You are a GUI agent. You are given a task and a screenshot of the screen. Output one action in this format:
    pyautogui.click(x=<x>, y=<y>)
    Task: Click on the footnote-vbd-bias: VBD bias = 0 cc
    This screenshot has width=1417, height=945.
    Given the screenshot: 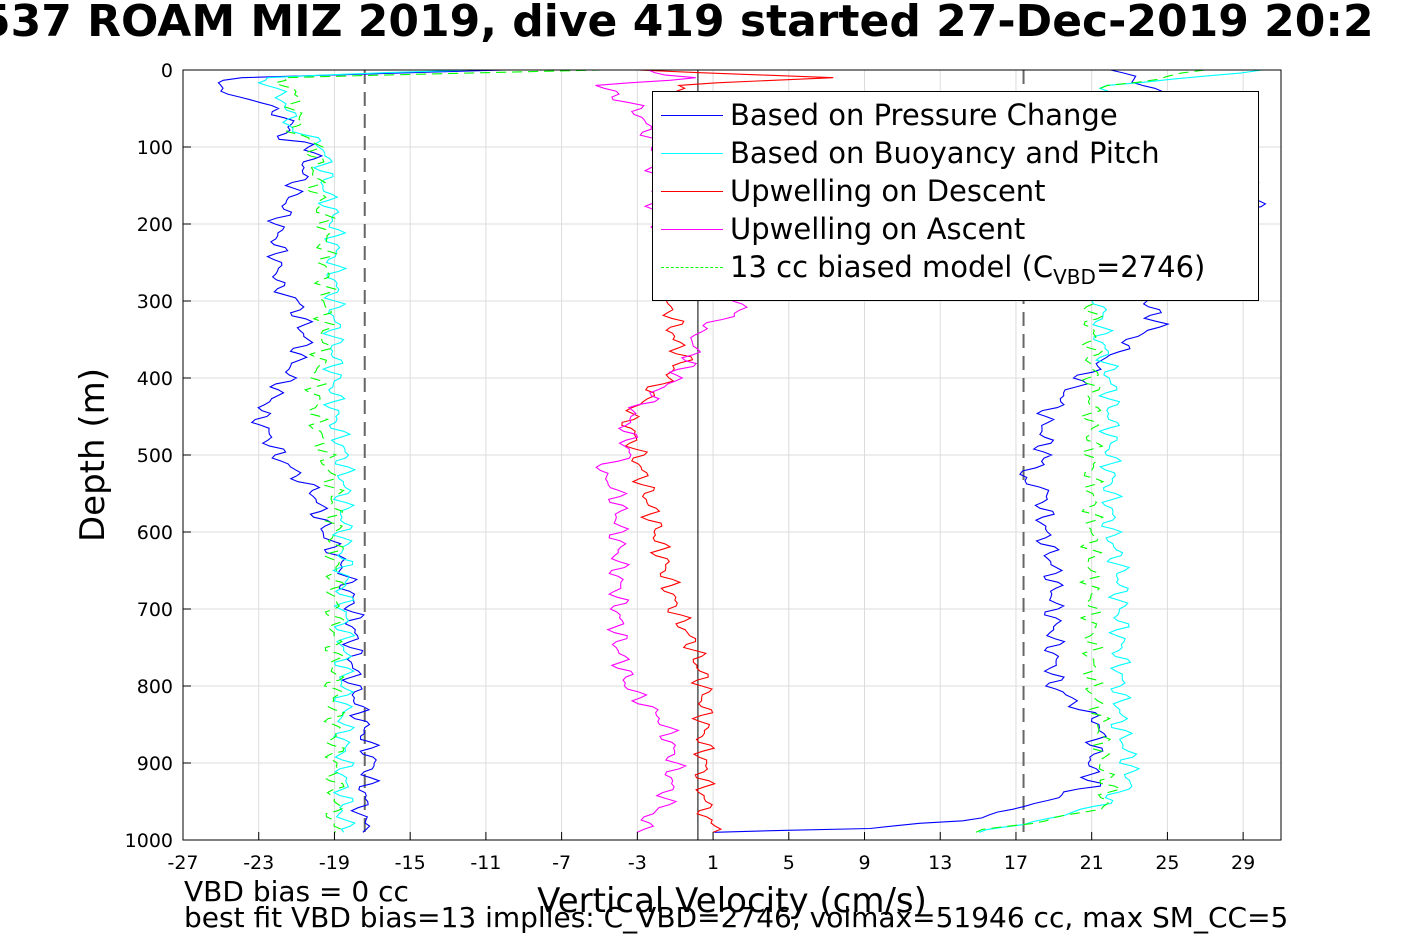 What is the action you would take?
    pyautogui.click(x=296, y=891)
    